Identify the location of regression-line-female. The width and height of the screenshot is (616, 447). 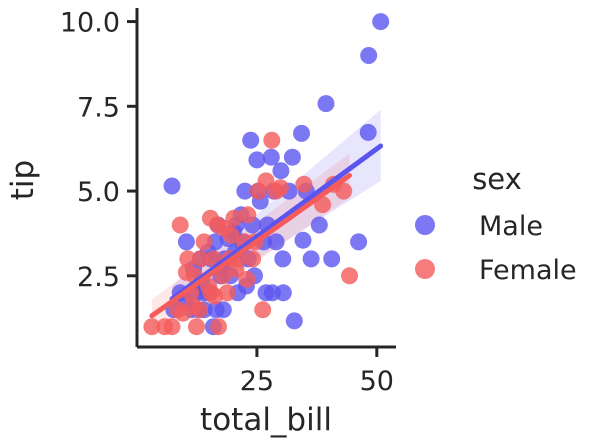
(250, 245).